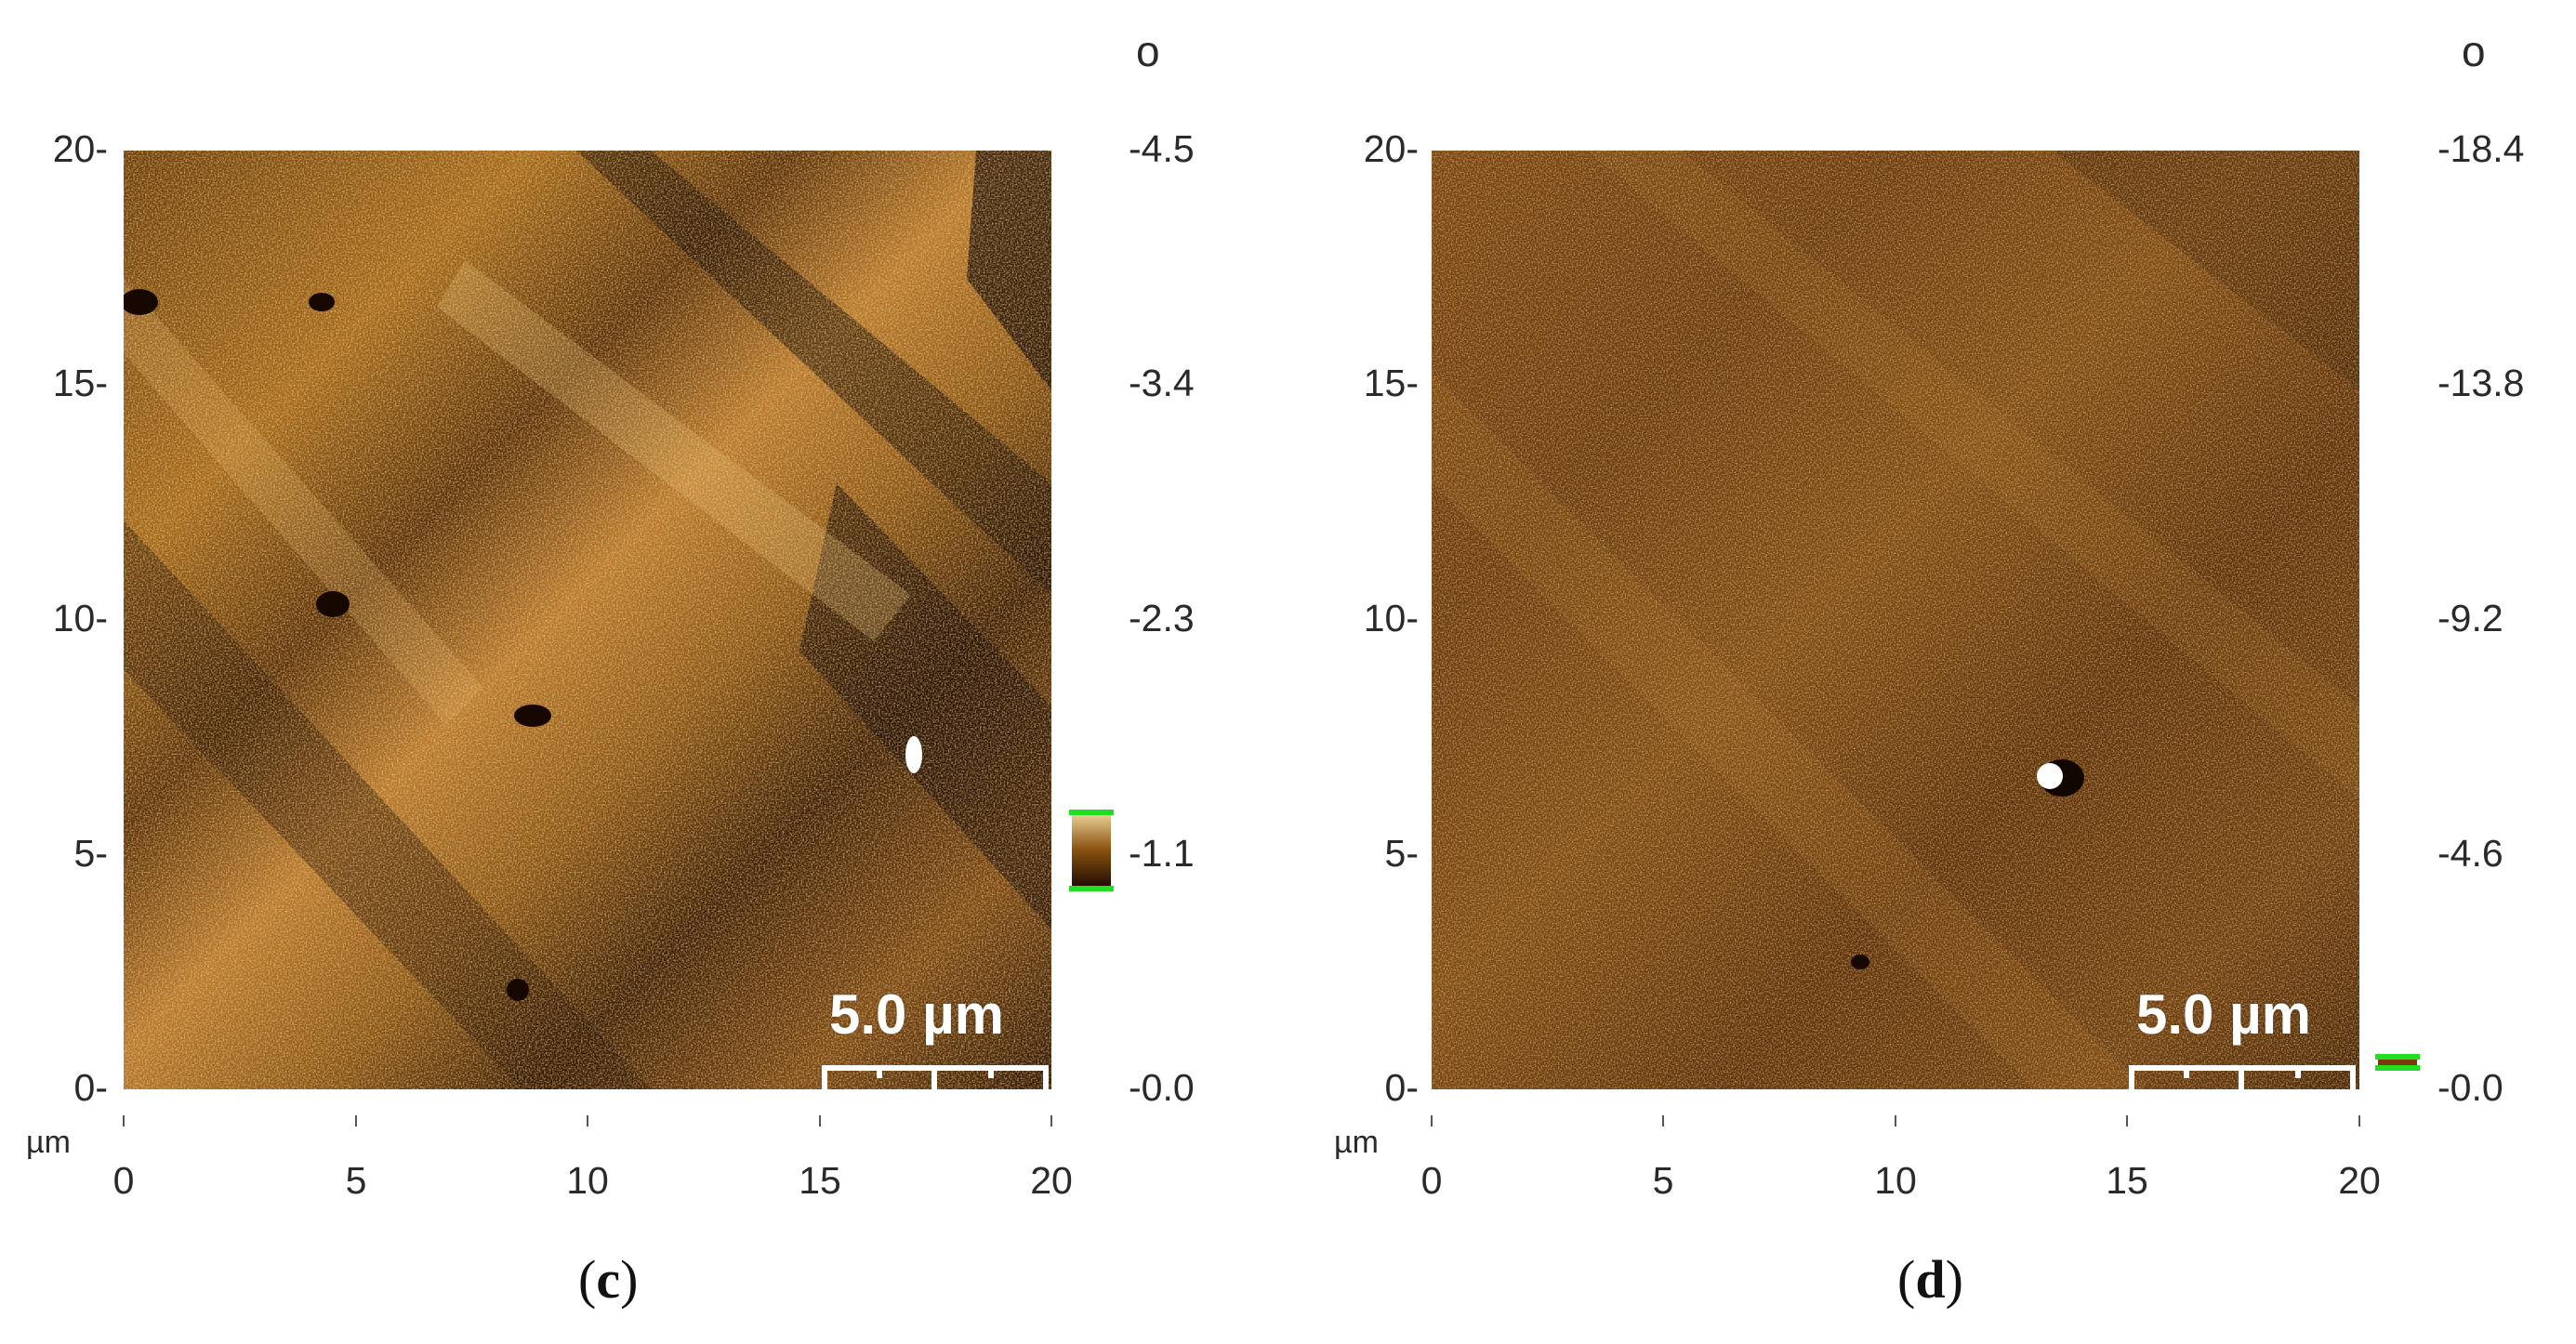 The image size is (2576, 1344). Describe the element at coordinates (935, 1077) in the screenshot. I see `scale-bar-c` at that location.